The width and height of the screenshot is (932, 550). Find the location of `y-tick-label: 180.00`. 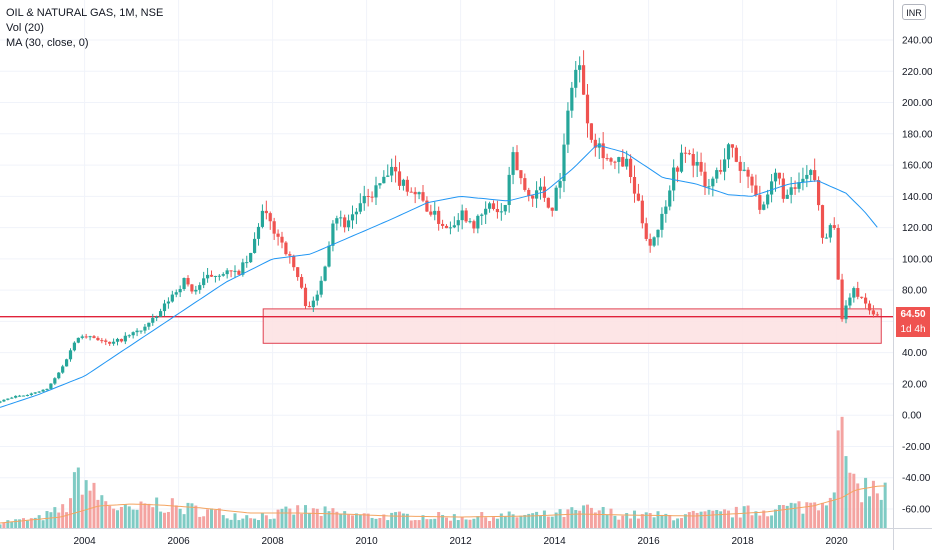

y-tick-label: 180.00 is located at coordinates (917, 134).